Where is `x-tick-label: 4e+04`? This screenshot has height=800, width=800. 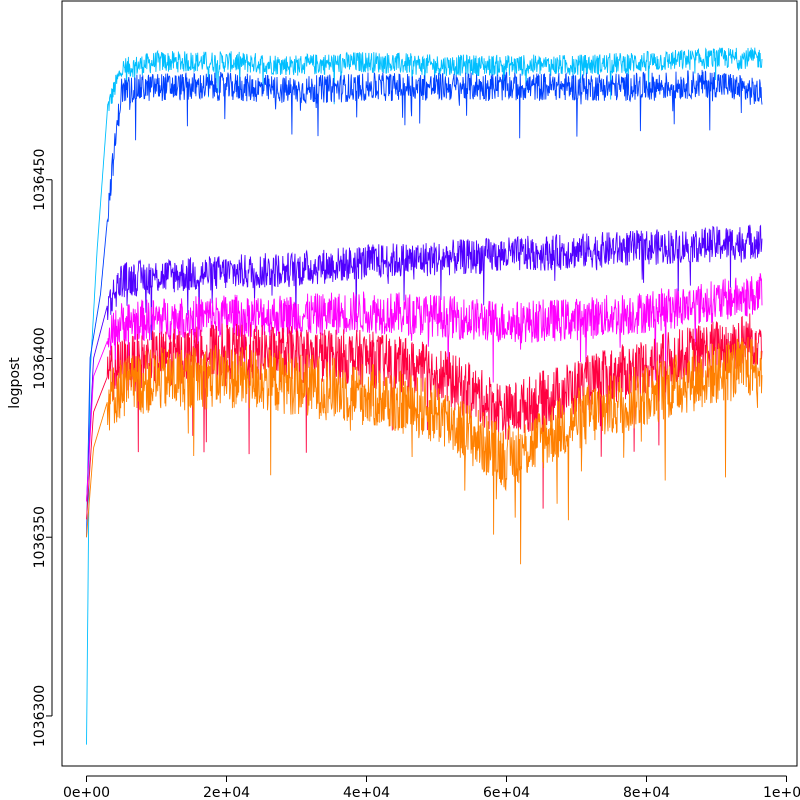
x-tick-label: 4e+04 is located at coordinates (366, 792).